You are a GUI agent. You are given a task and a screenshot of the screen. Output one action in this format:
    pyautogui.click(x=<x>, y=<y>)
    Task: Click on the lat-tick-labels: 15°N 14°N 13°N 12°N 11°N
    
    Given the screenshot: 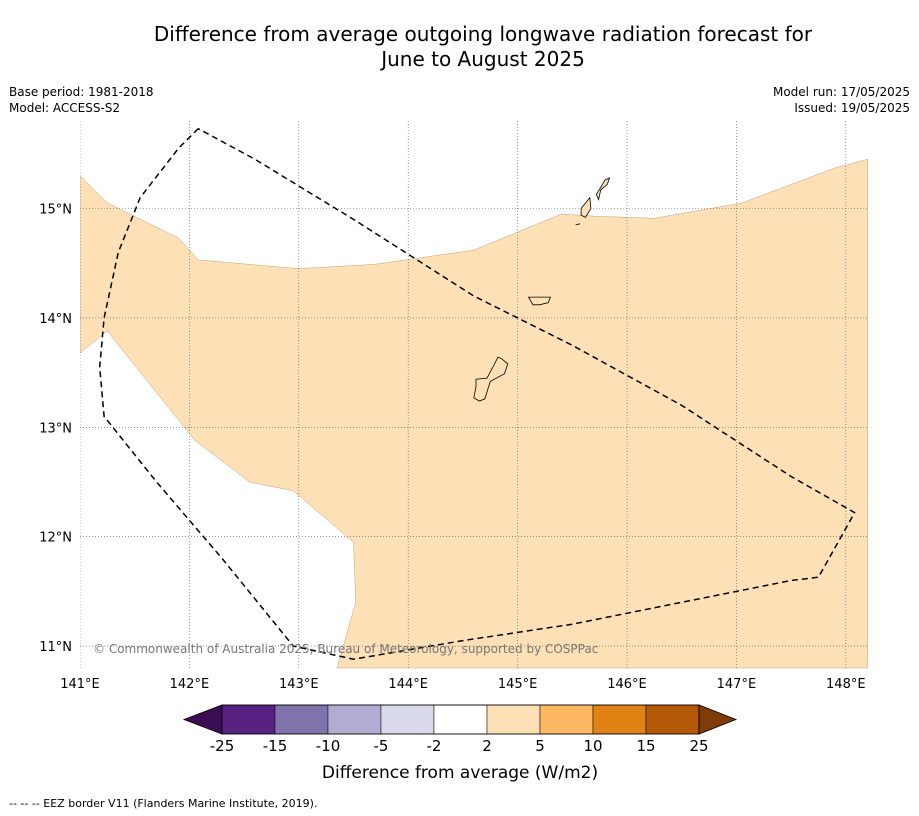 What is the action you would take?
    pyautogui.click(x=55, y=429)
    